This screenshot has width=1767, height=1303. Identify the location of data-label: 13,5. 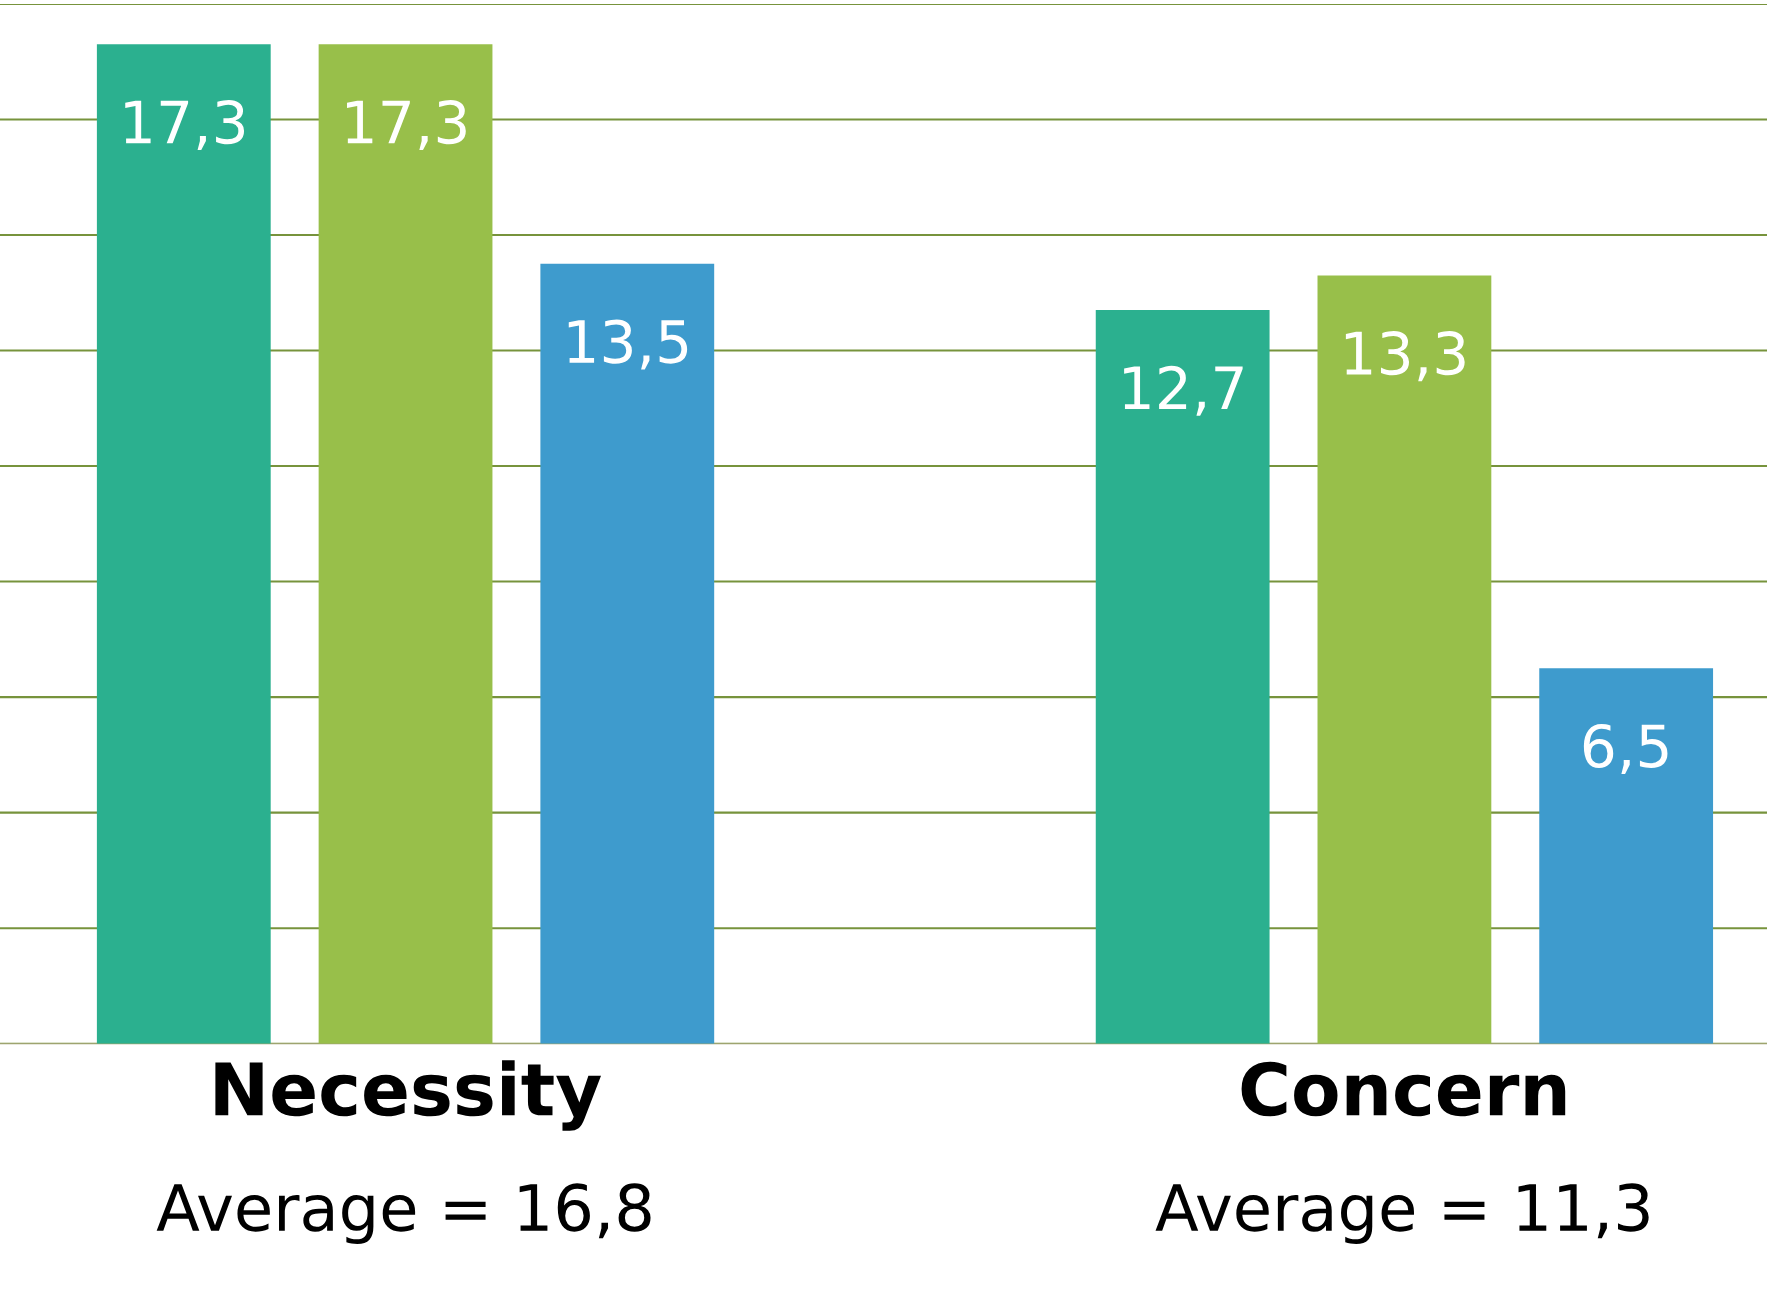
(628, 344).